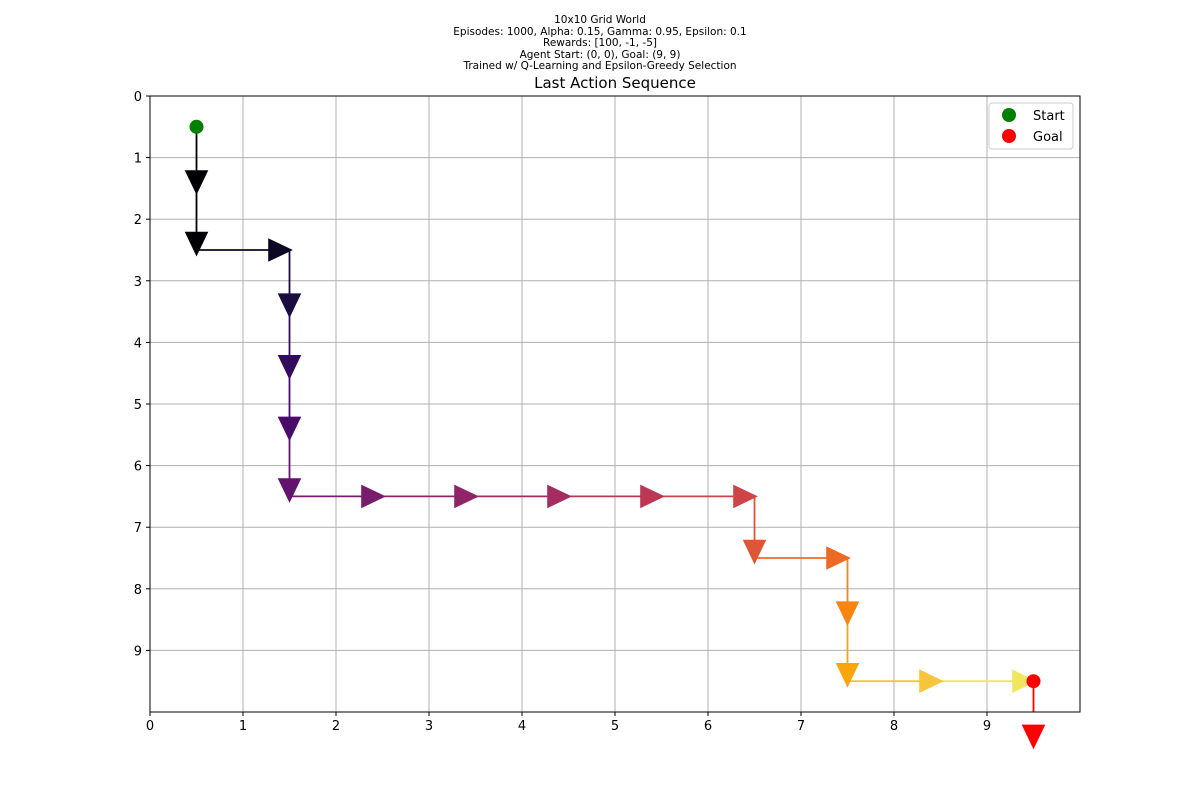 The height and width of the screenshot is (800, 1200). I want to click on suptitle-line-1: 10x10 Grid World, so click(600, 20).